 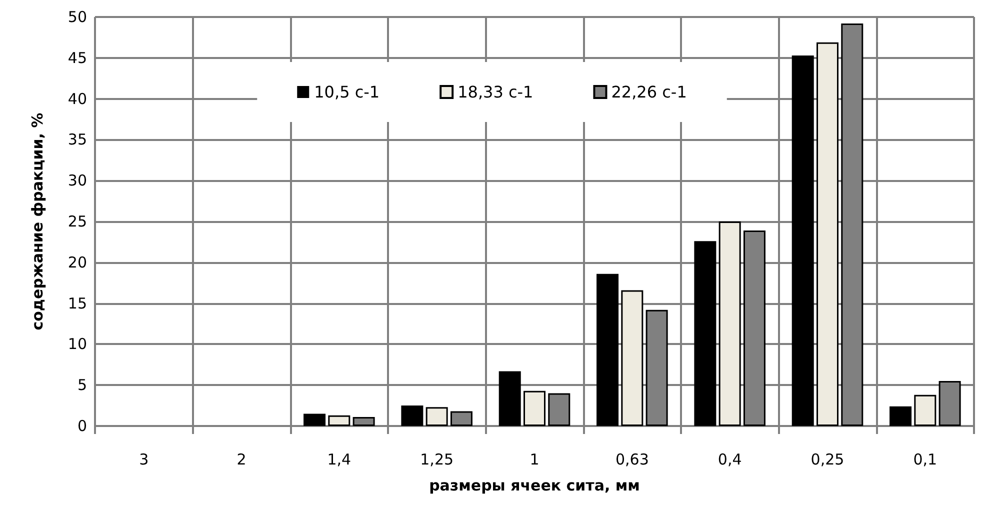 I want to click on legend-label: 22,26 с-1, so click(x=649, y=92).